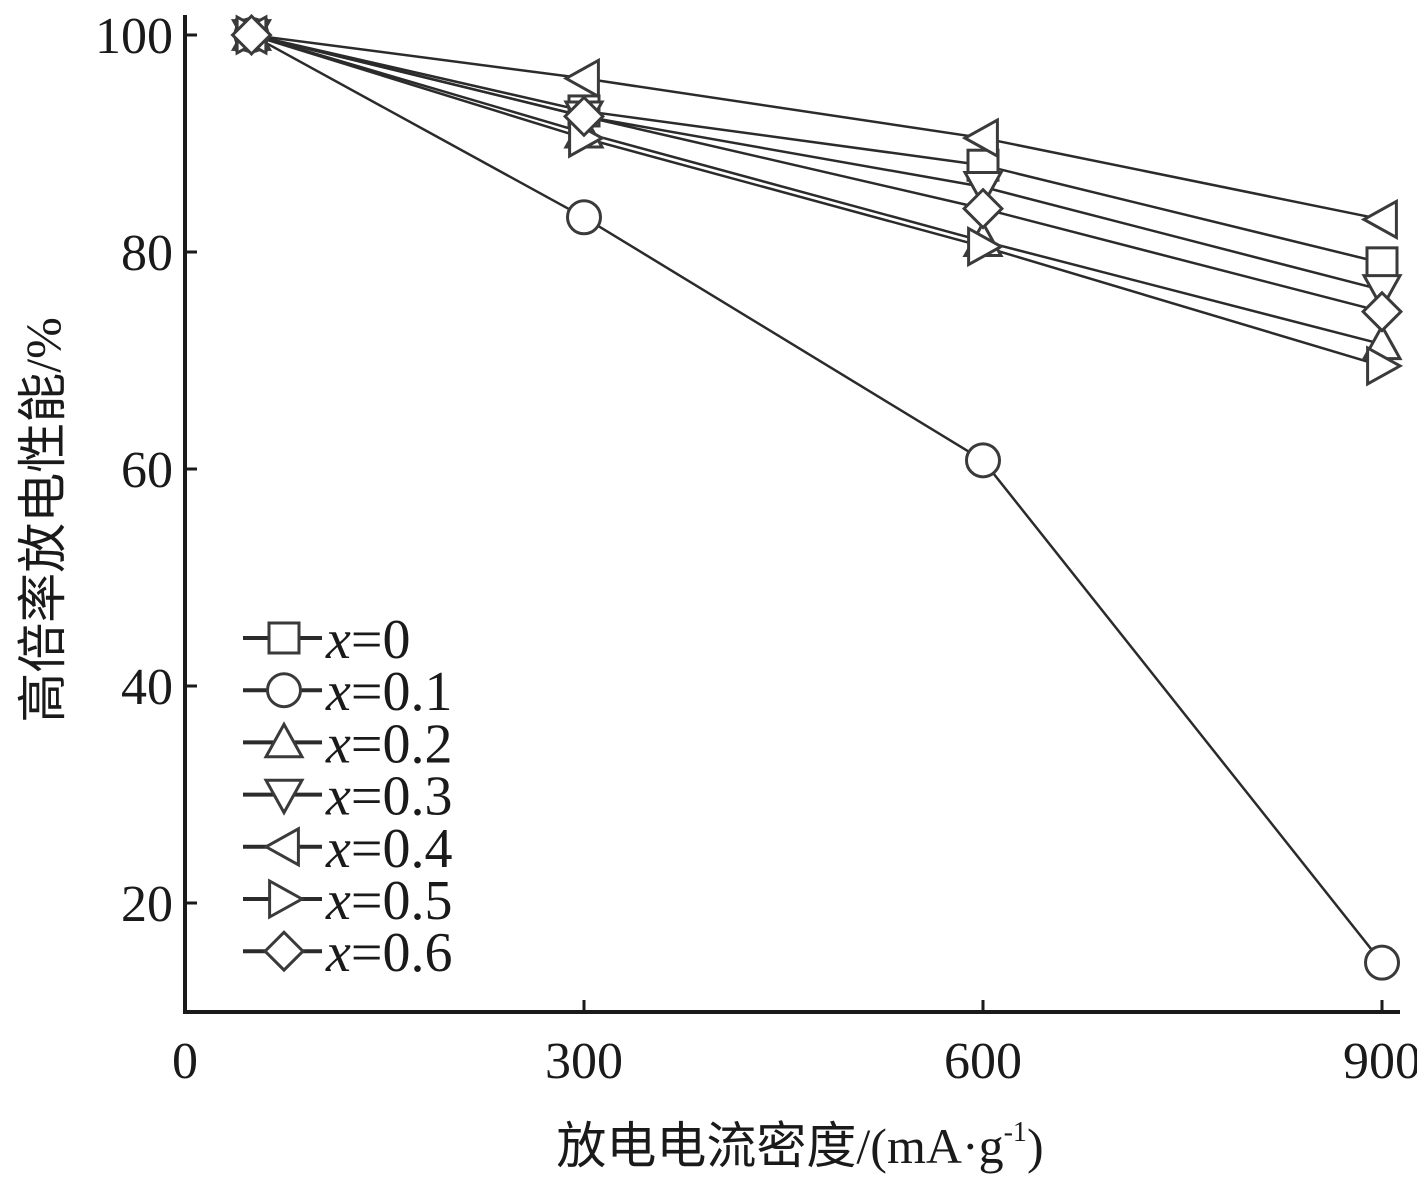 The image size is (1417, 1181). I want to click on legend-entry: x=0.3, so click(347, 797).